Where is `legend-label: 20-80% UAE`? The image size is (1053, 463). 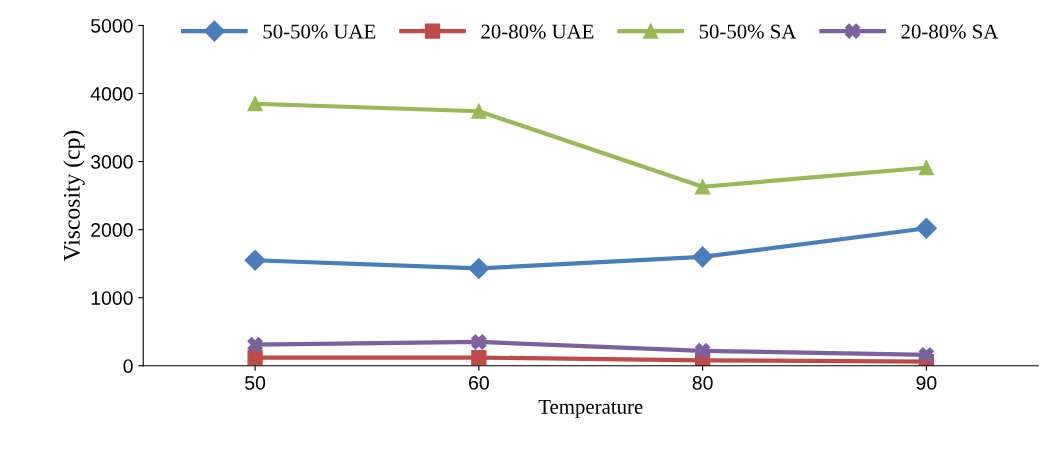 legend-label: 20-80% UAE is located at coordinates (537, 31).